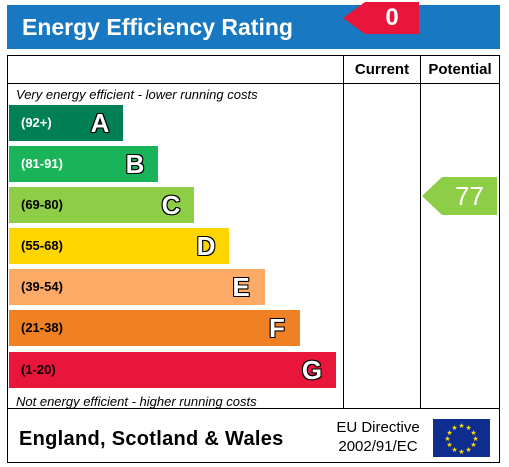  I want to click on band-letter: F, so click(277, 328).